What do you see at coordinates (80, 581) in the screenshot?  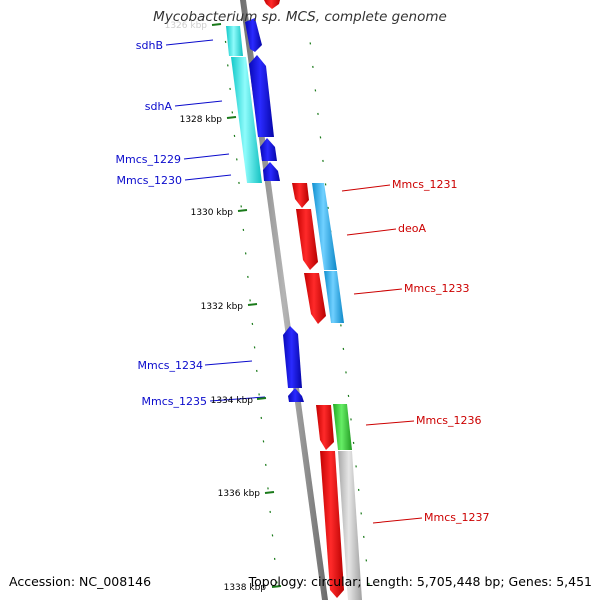 I see `accession-text: Accession: NC_008146` at bounding box center [80, 581].